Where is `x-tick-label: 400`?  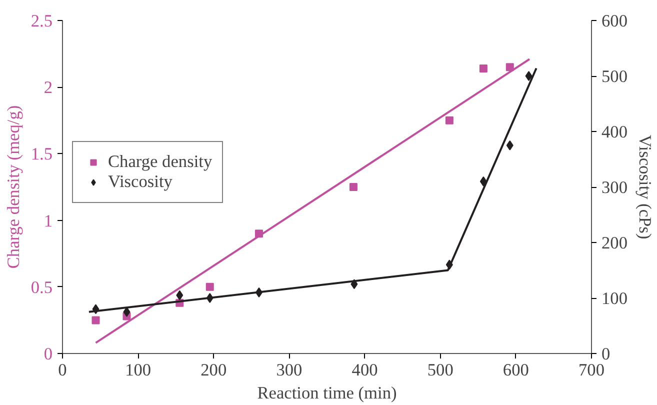
x-tick-label: 400 is located at coordinates (365, 370).